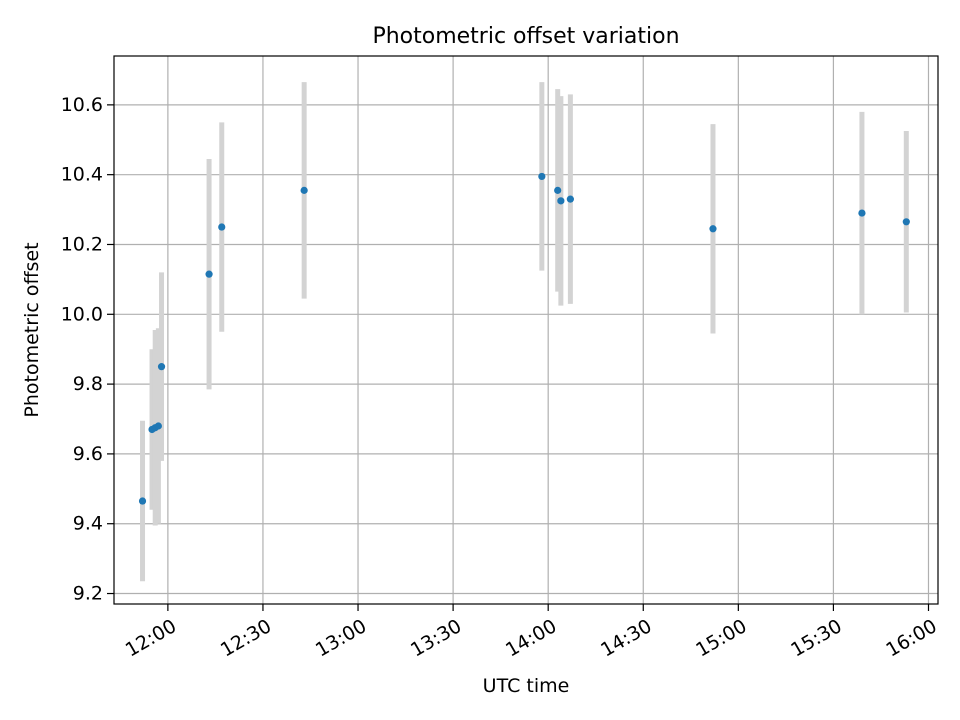 The width and height of the screenshot is (960, 720). Describe the element at coordinates (82, 244) in the screenshot. I see `y-tick-label: 10.2` at that location.